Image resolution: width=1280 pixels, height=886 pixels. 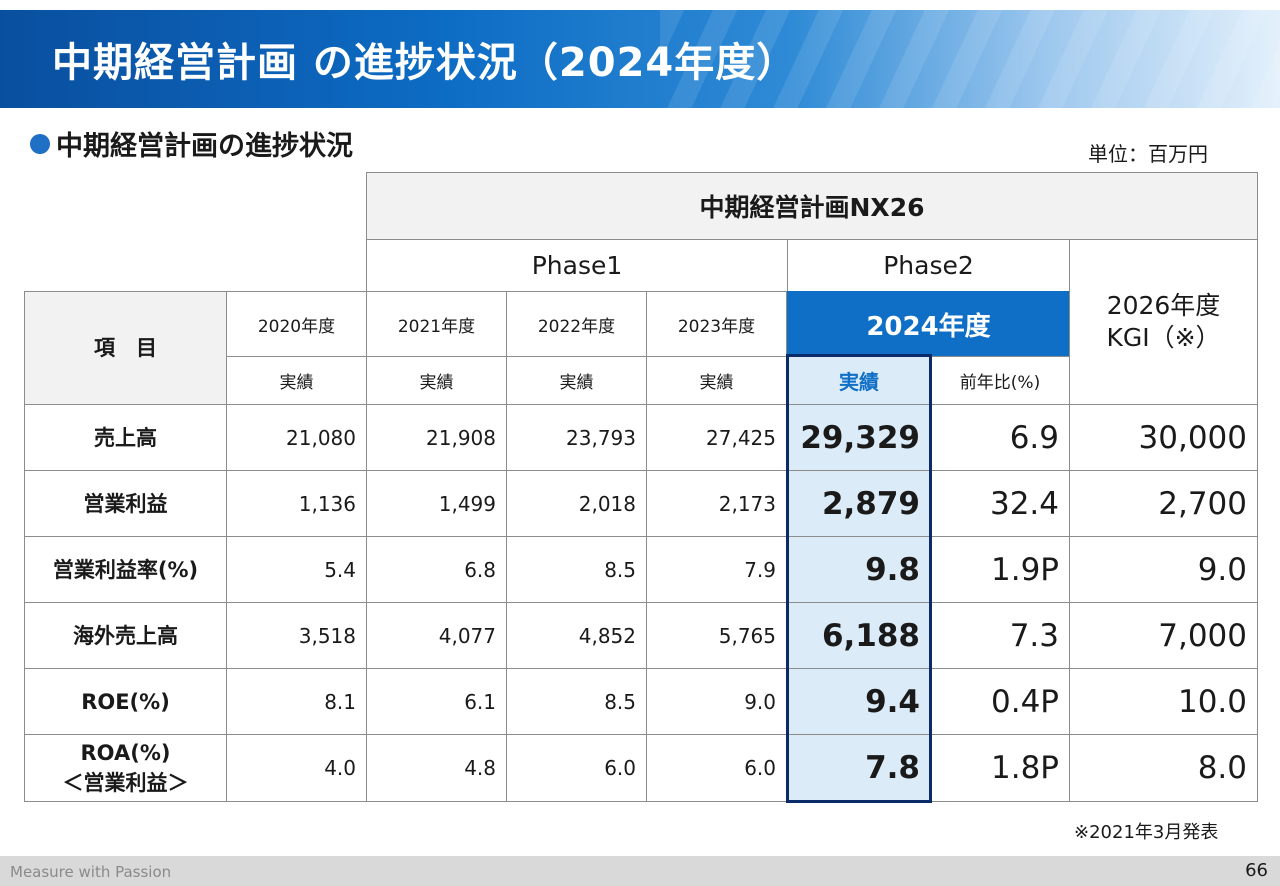 I want to click on actual-header-2023: 実績, so click(x=716, y=380).